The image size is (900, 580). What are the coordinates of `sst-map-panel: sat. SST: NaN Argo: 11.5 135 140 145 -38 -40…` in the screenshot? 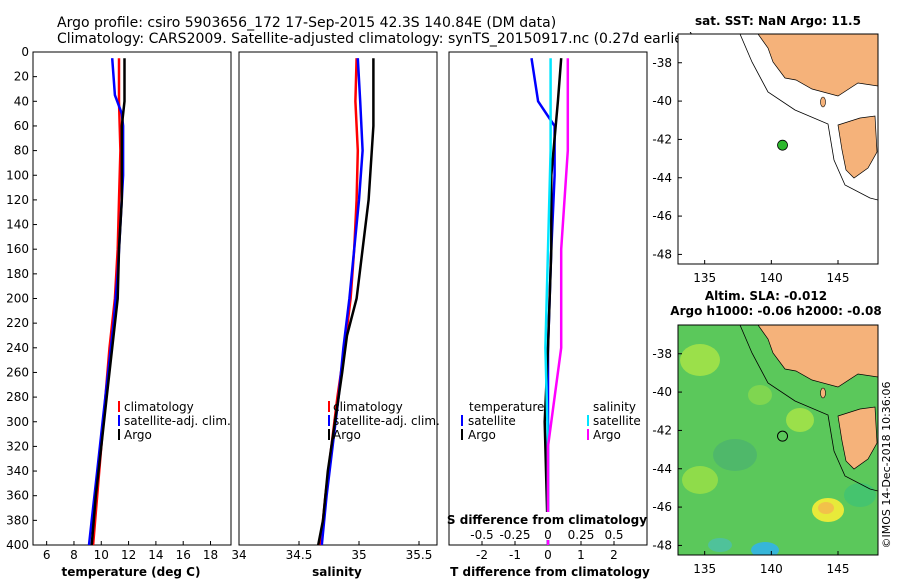 It's located at (765, 149).